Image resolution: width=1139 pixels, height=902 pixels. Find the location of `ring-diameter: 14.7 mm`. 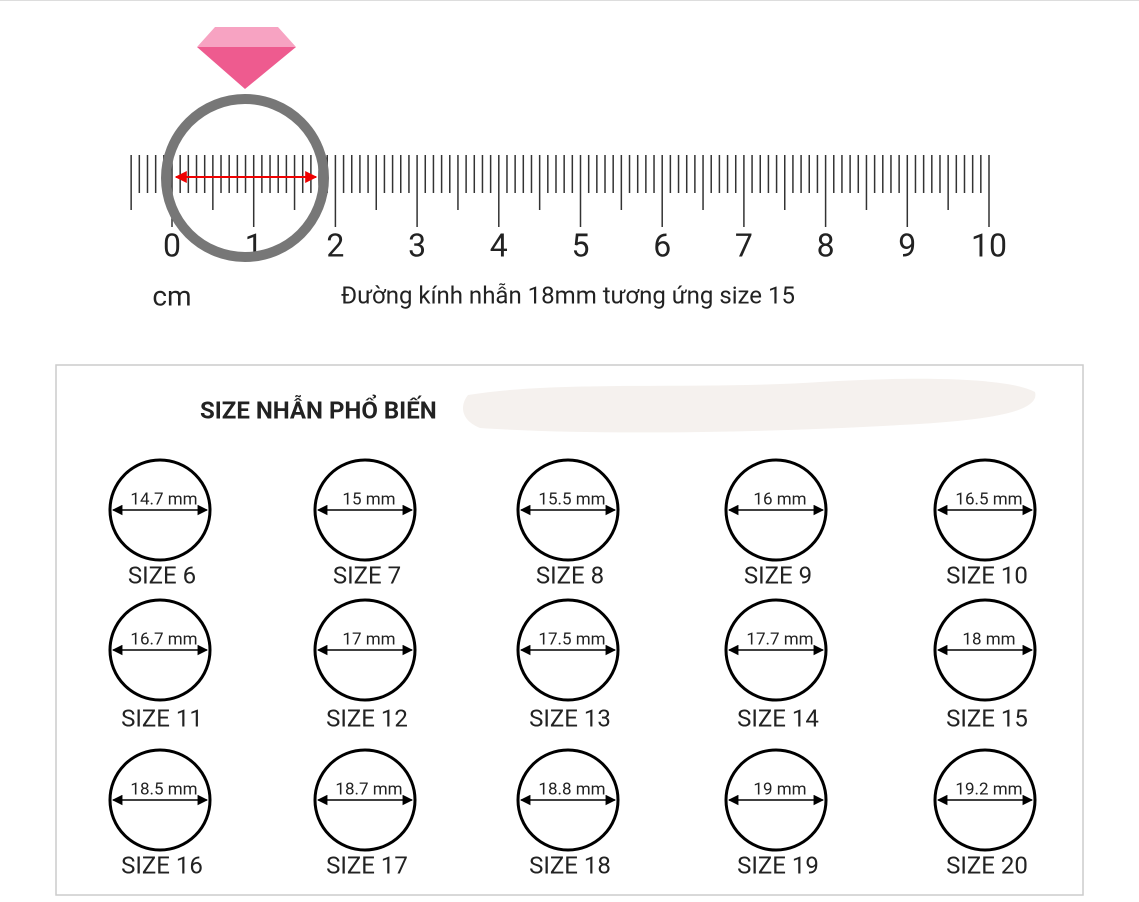

ring-diameter: 14.7 mm is located at coordinates (163, 499).